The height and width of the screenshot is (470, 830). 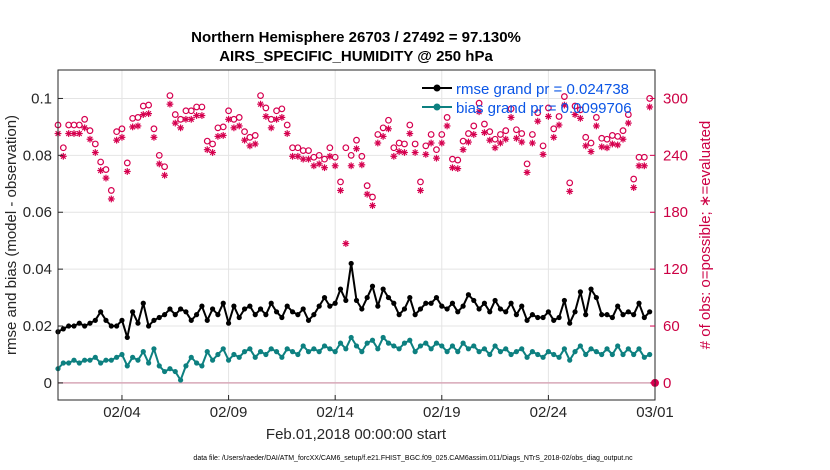 What do you see at coordinates (388, 408) in the screenshot?
I see `x-ticks: 02/04 02/09 02/14 02/19 02/24 03/01` at bounding box center [388, 408].